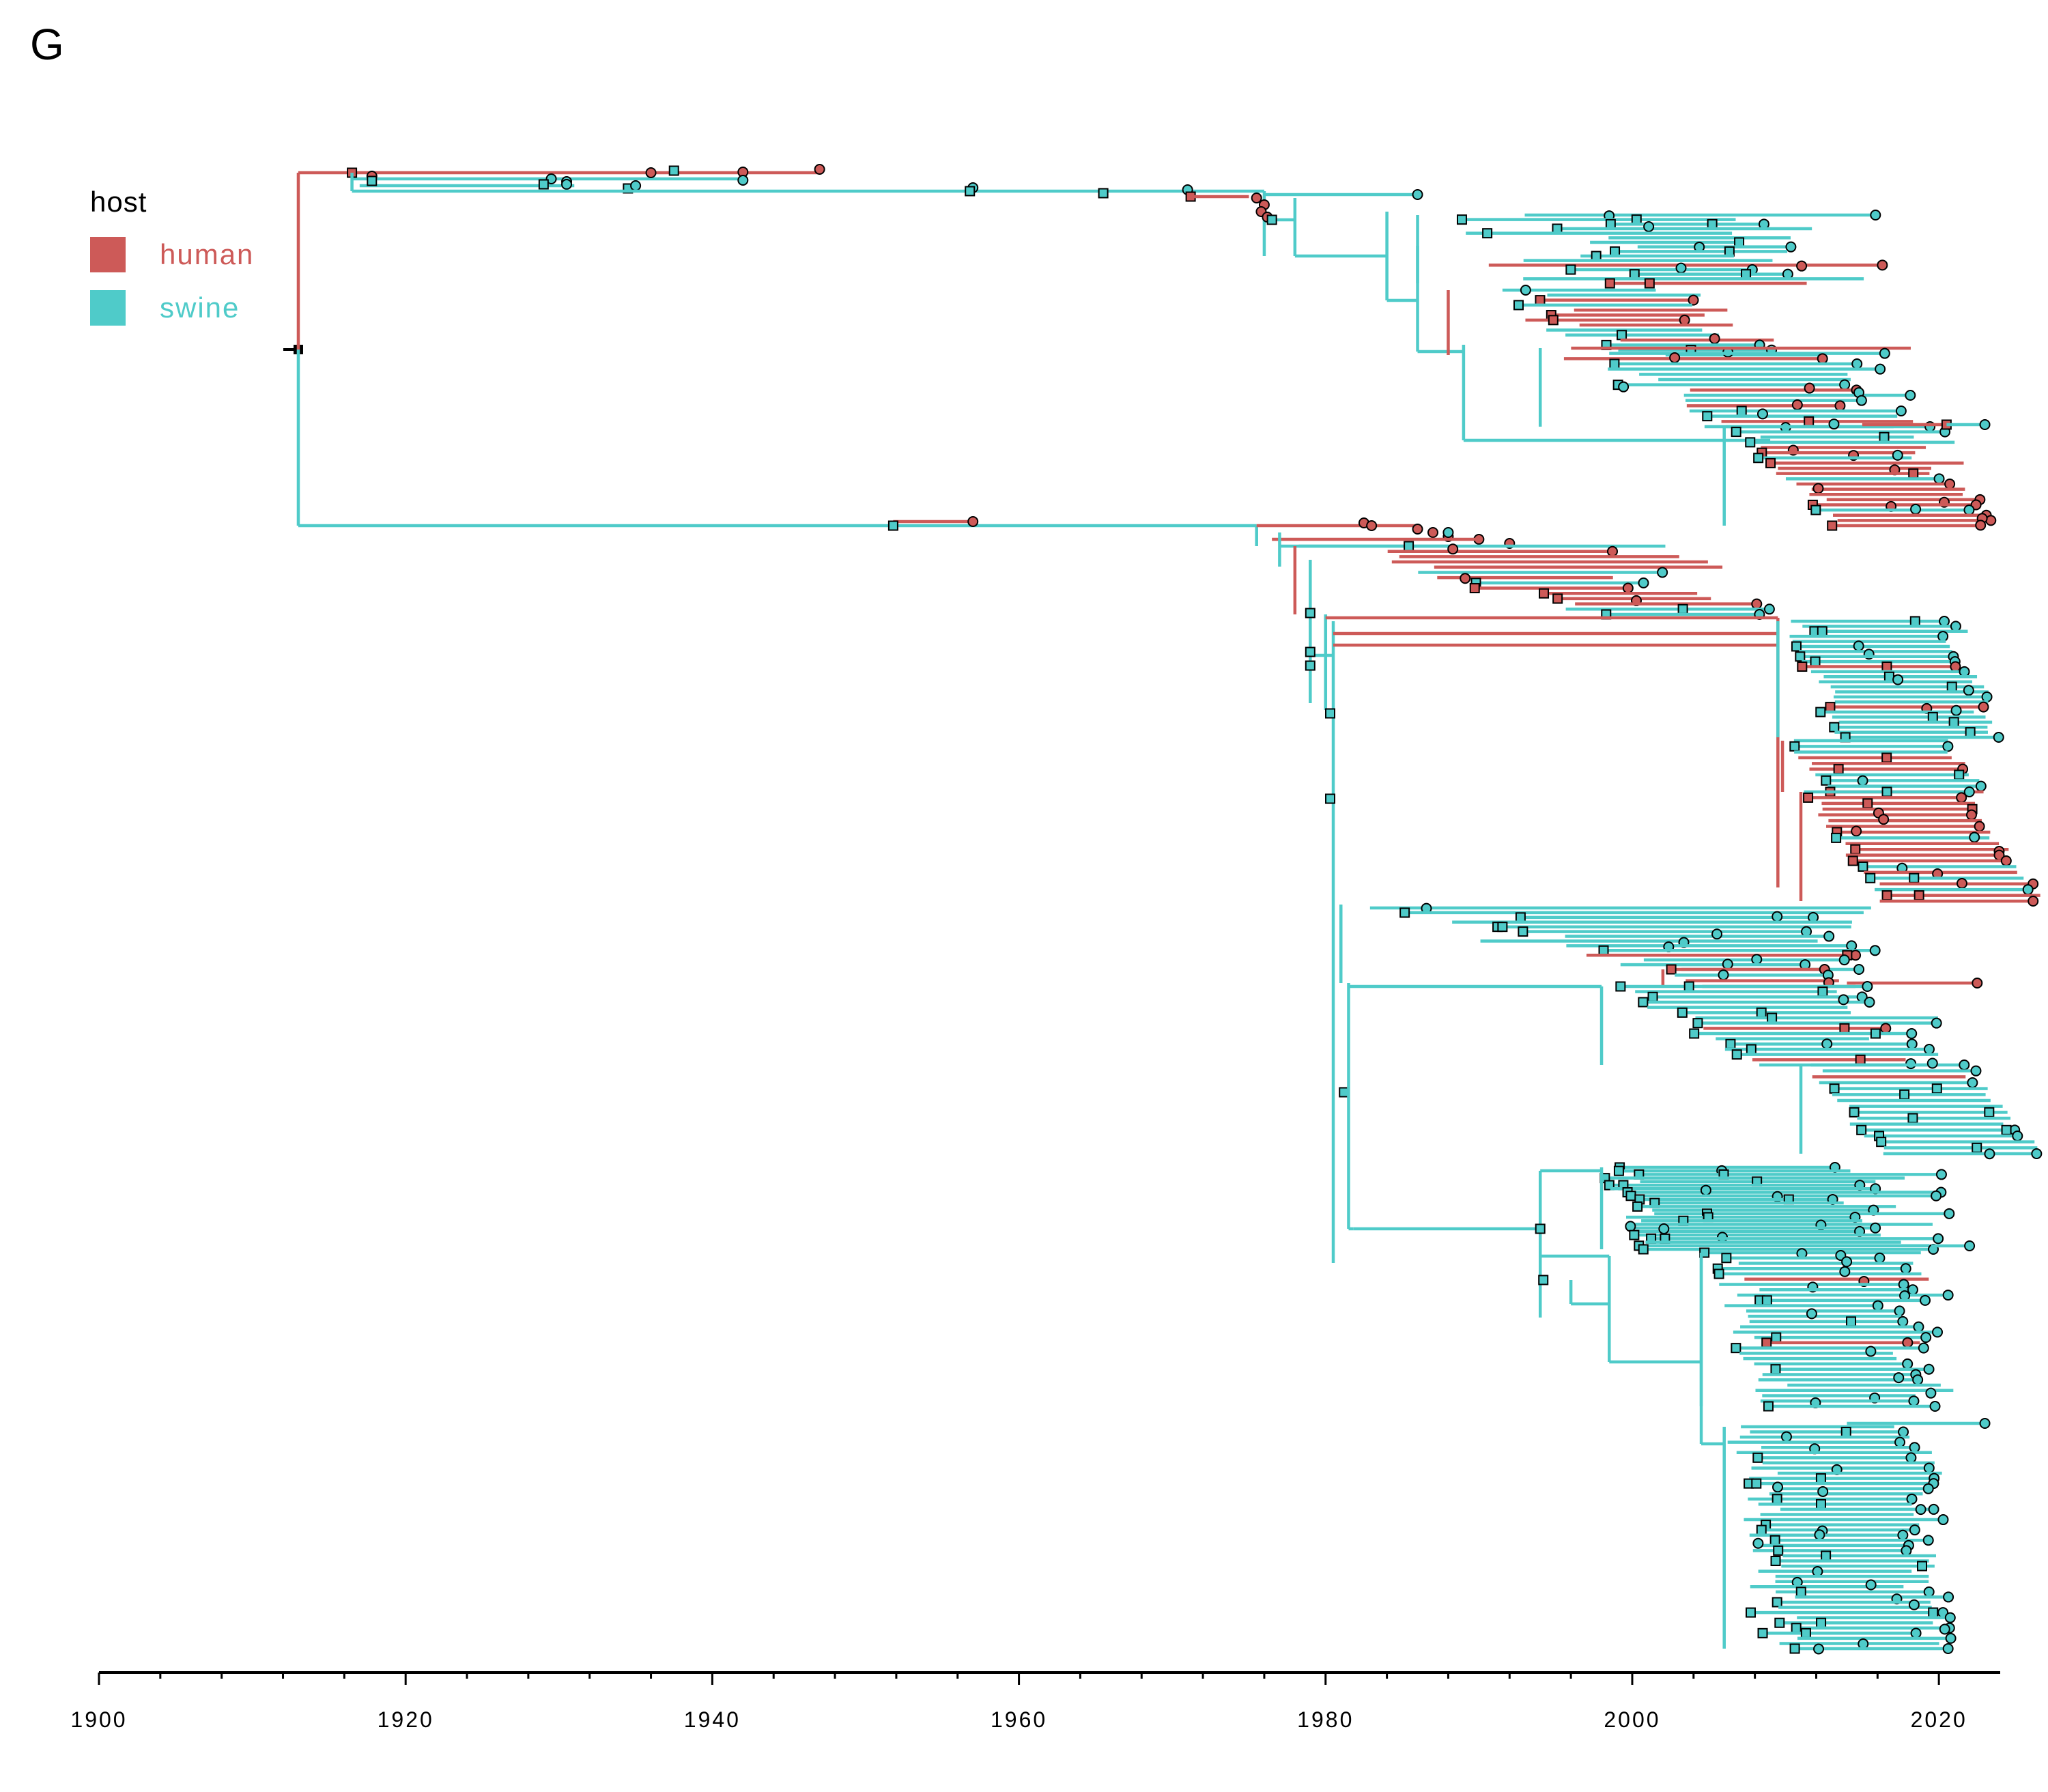  Describe the element at coordinates (1019, 1719) in the screenshot. I see `x-tick-label: 1960` at that location.